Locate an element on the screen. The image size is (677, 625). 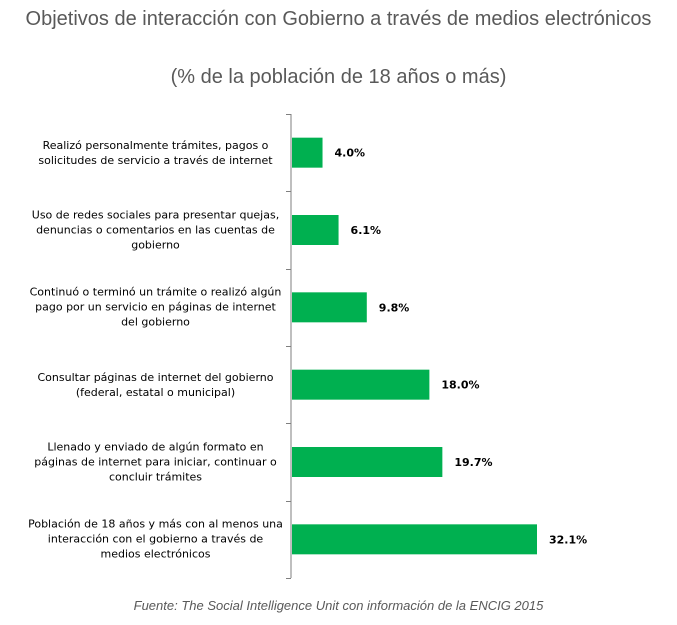
data-label: 6.1% is located at coordinates (366, 230).